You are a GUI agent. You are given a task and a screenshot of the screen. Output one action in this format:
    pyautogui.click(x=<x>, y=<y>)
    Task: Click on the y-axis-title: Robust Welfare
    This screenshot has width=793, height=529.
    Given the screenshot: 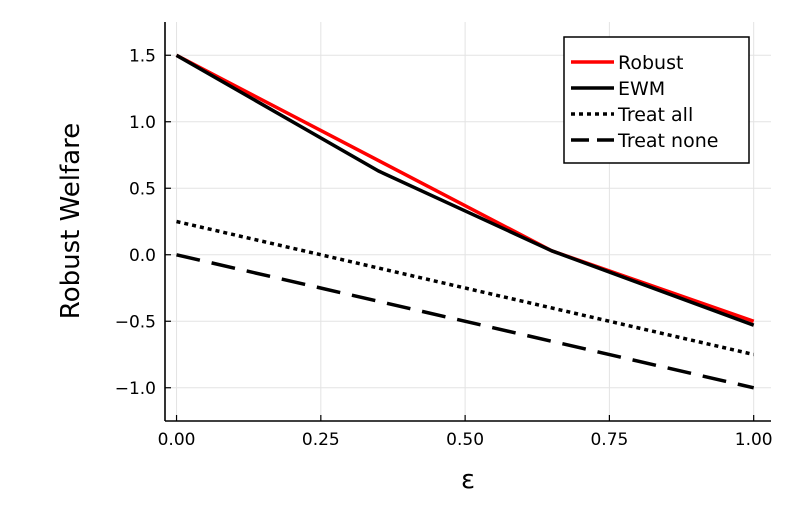 What is the action you would take?
    pyautogui.click(x=71, y=221)
    